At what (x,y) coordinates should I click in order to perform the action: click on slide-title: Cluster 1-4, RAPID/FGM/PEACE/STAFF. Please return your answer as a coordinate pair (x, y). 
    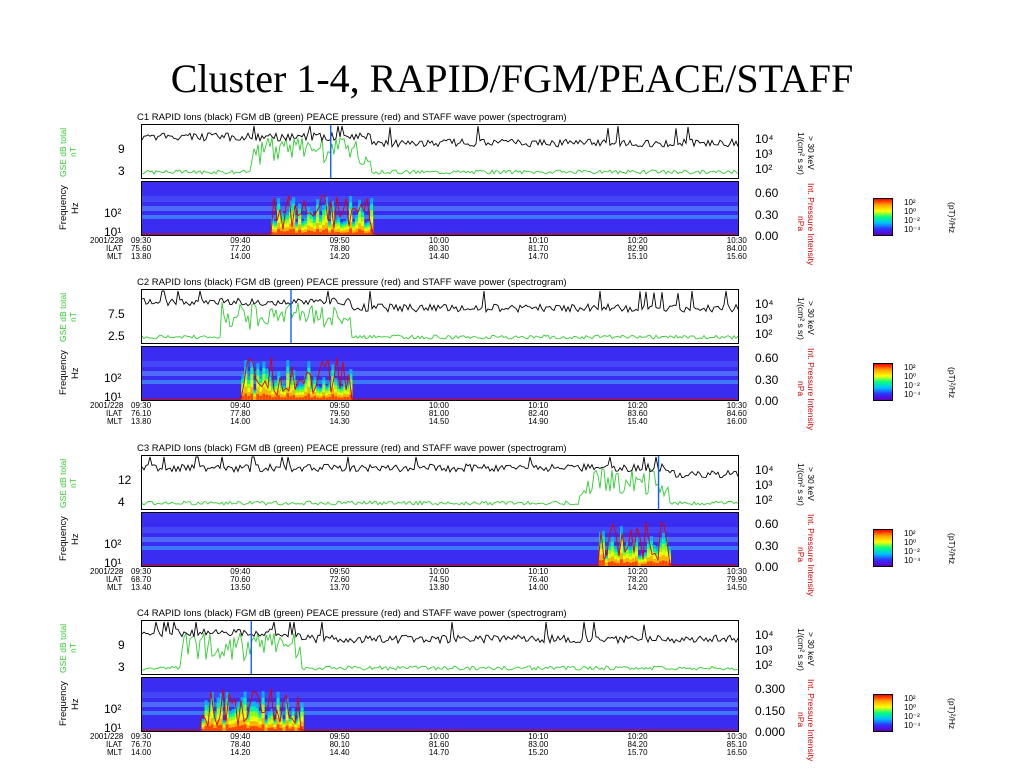
    Looking at the image, I should click on (512, 78).